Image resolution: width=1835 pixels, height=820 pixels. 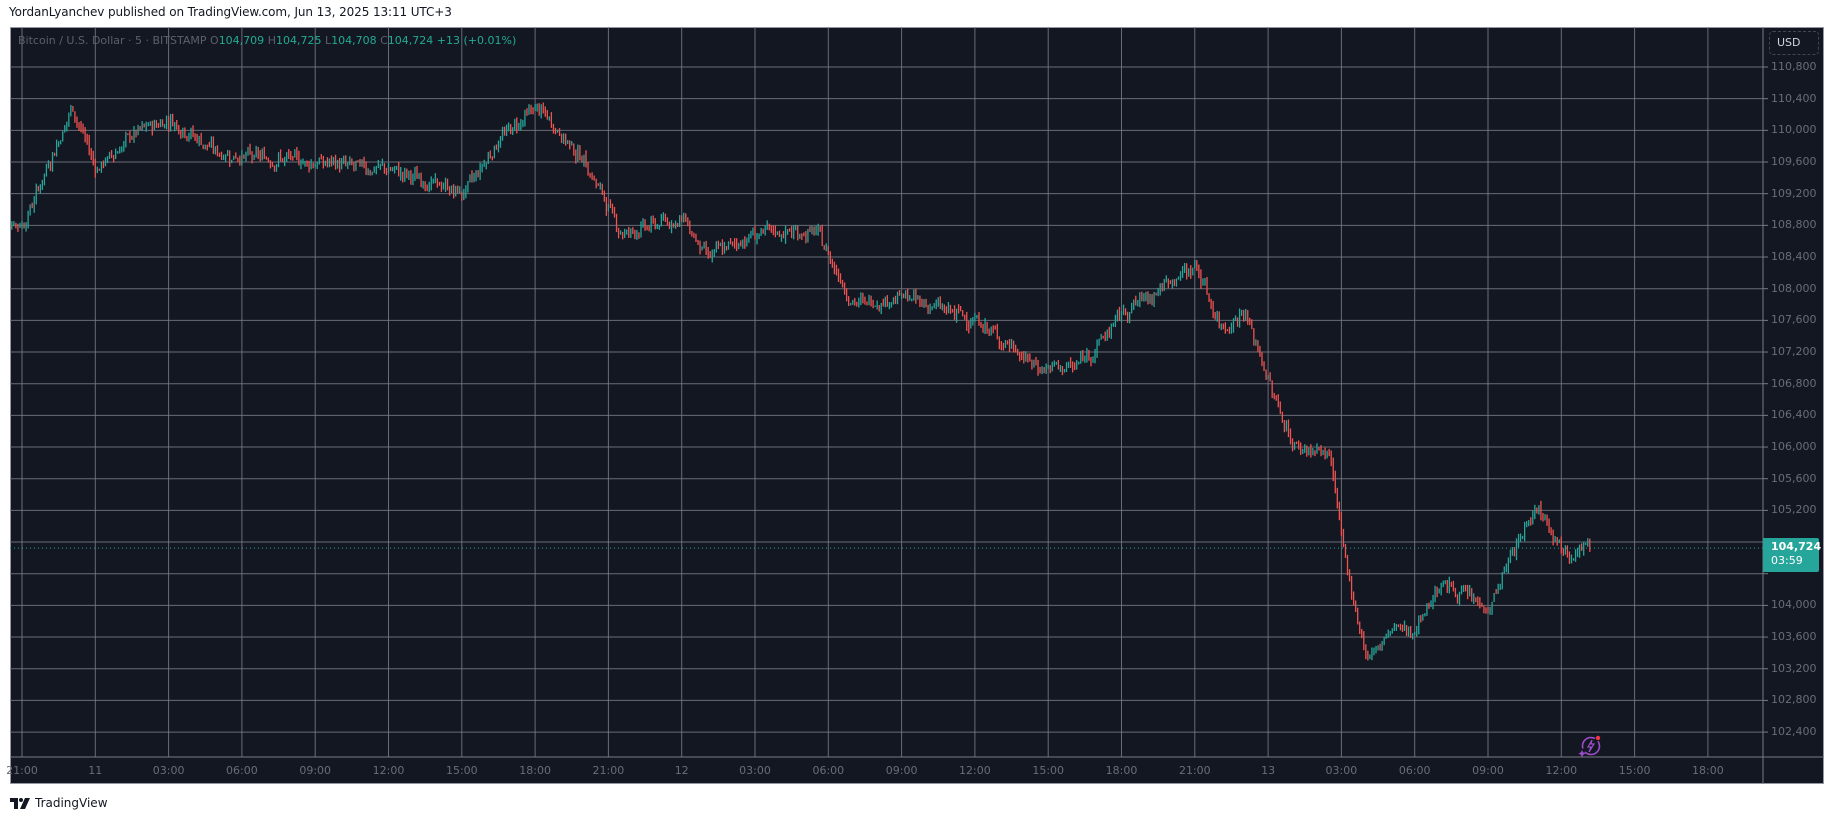 What do you see at coordinates (1794, 637) in the screenshot?
I see `price-tick-label: 103,600` at bounding box center [1794, 637].